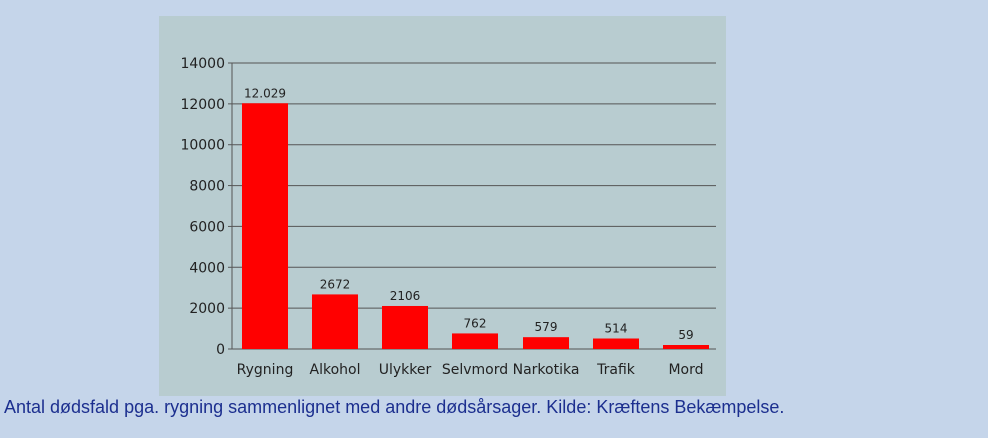 This screenshot has width=988, height=438. I want to click on y-tick-label: 8000, so click(207, 187).